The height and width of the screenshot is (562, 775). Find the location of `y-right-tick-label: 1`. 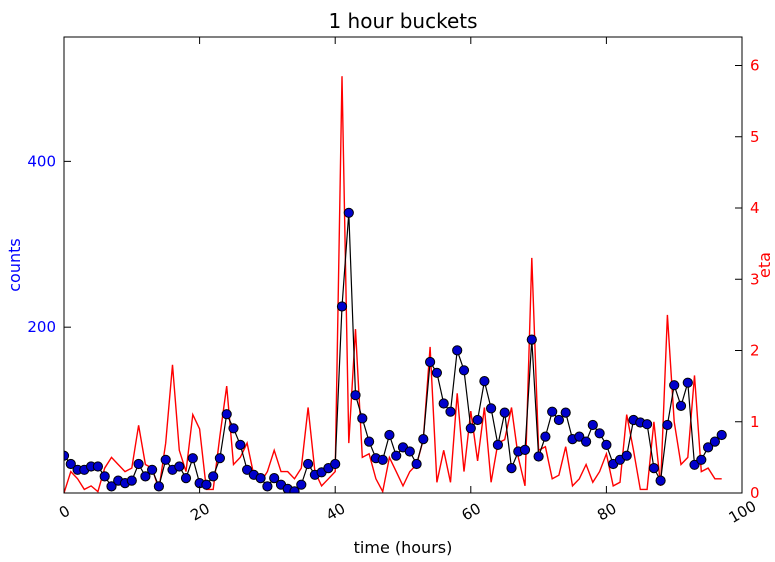

y-right-tick-label: 1 is located at coordinates (755, 422).